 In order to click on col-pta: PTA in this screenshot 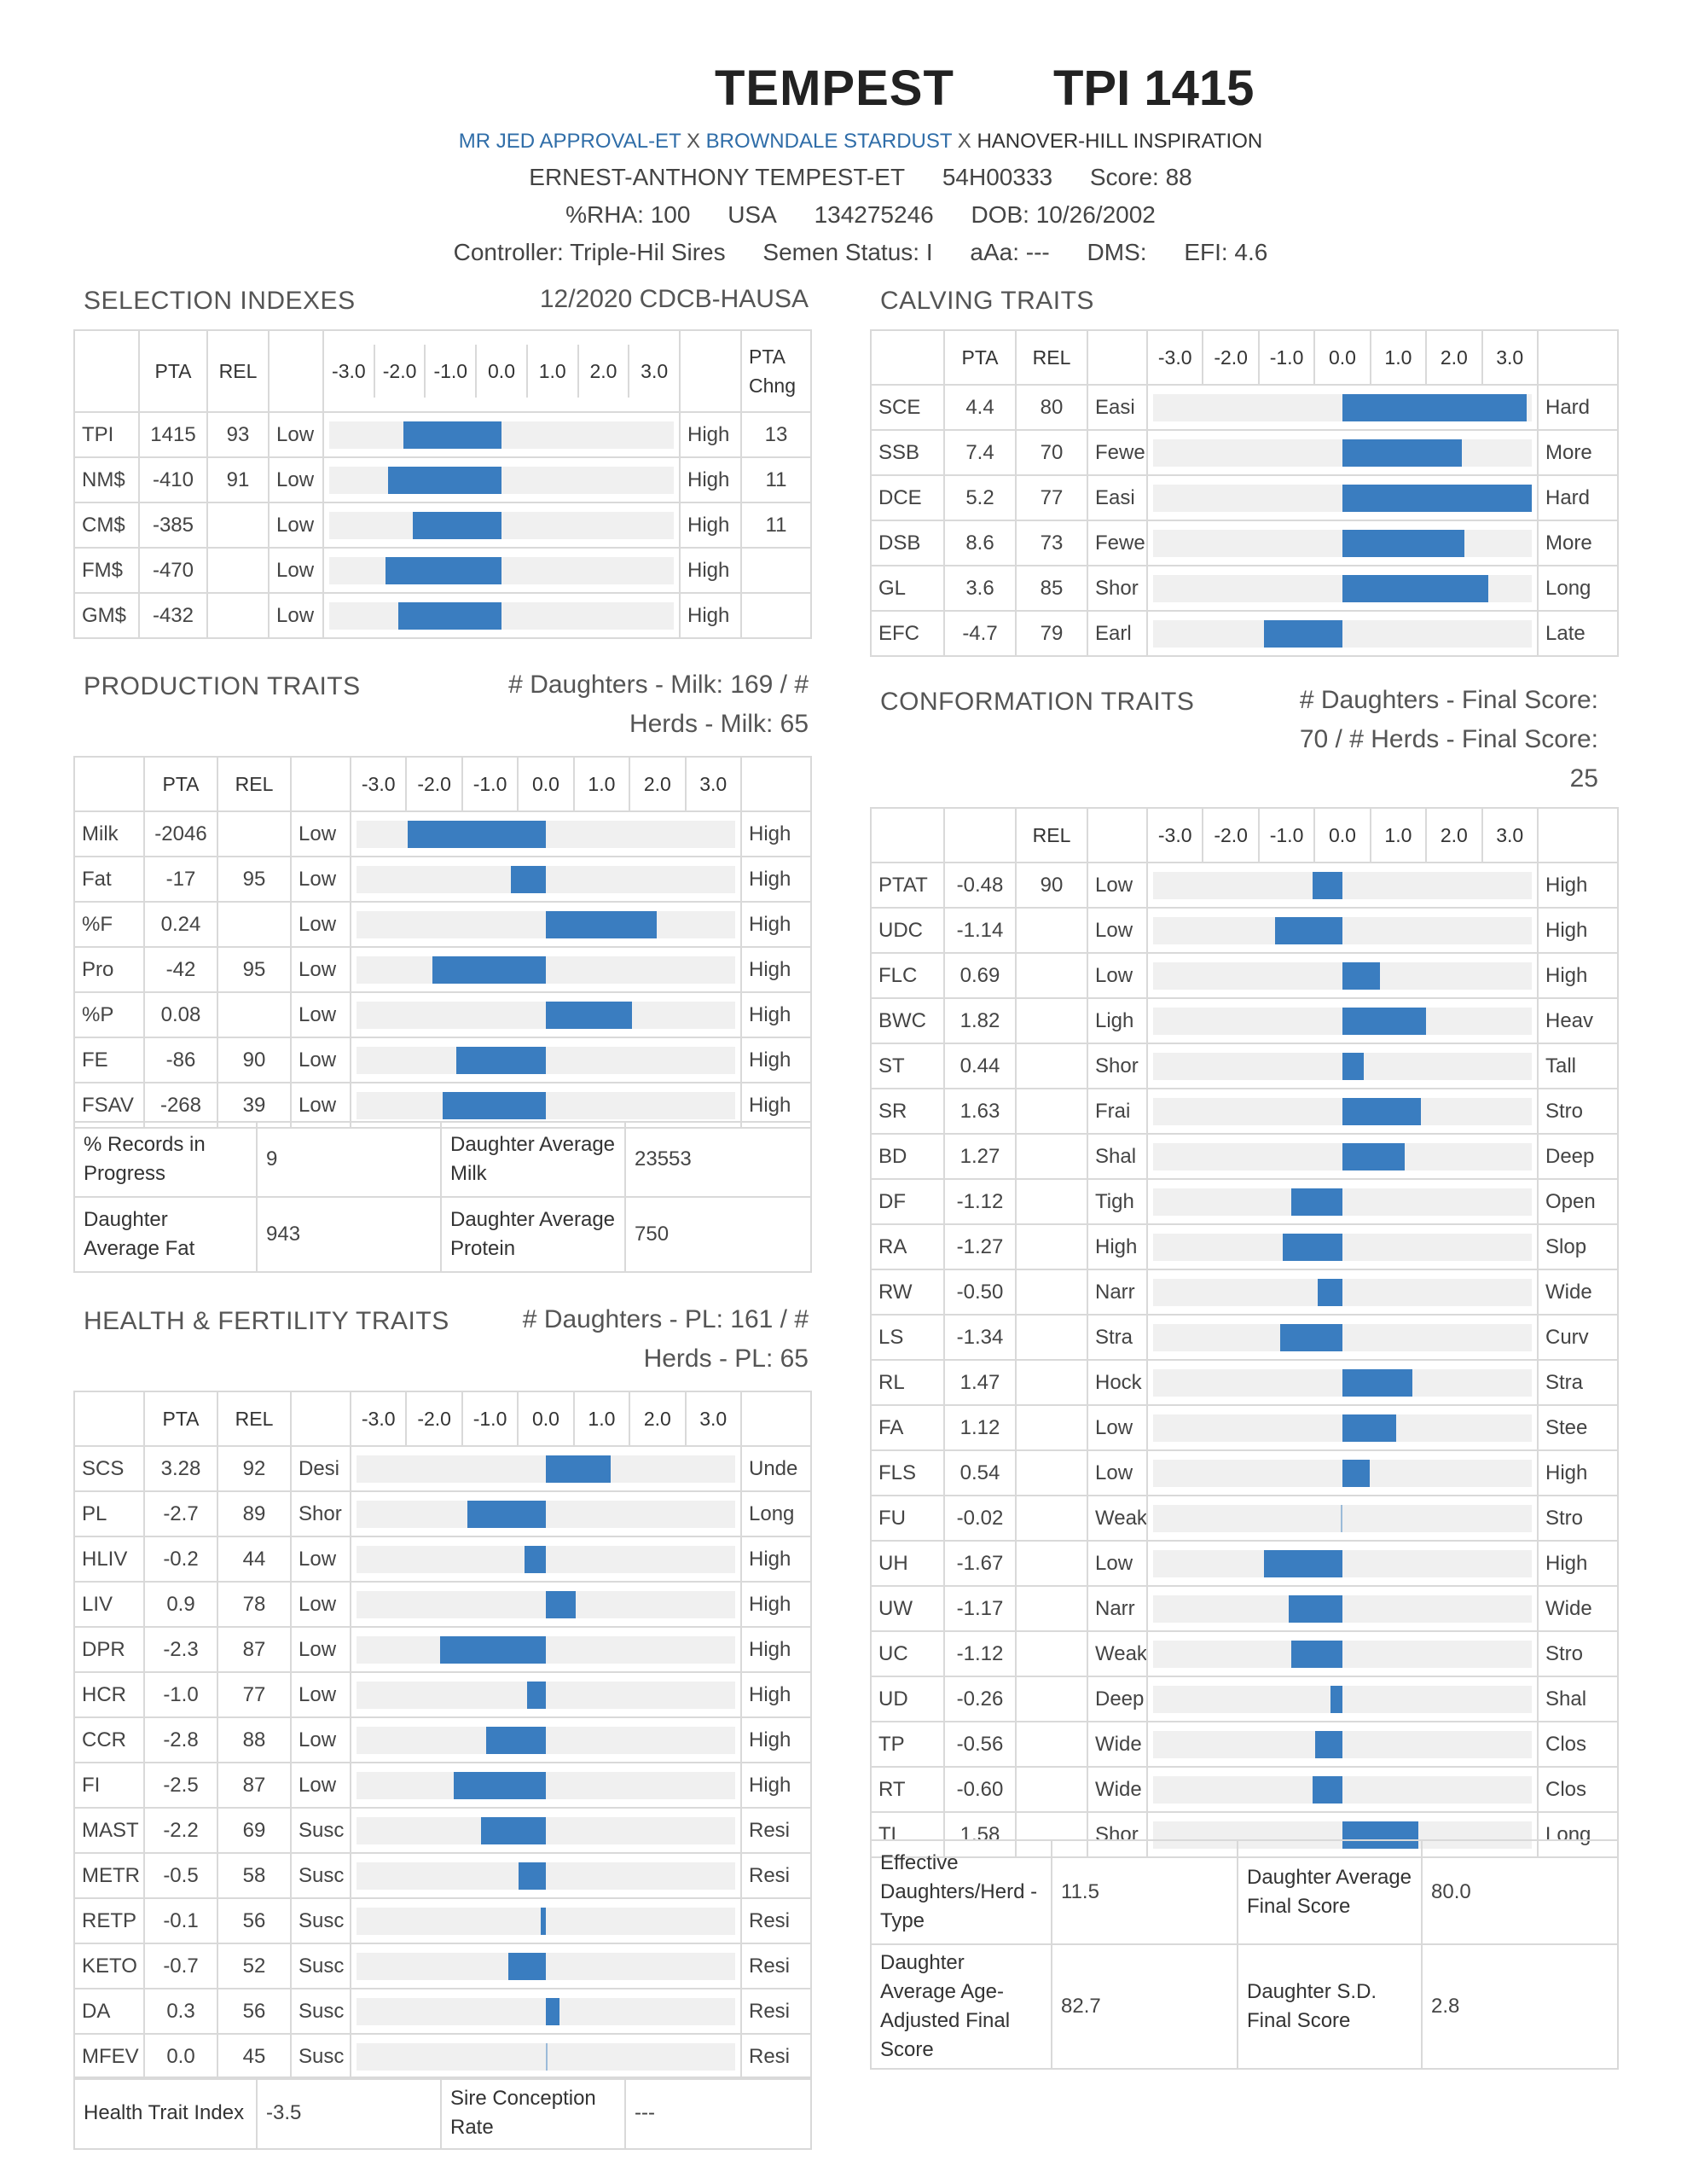, I will do `click(173, 371)`.